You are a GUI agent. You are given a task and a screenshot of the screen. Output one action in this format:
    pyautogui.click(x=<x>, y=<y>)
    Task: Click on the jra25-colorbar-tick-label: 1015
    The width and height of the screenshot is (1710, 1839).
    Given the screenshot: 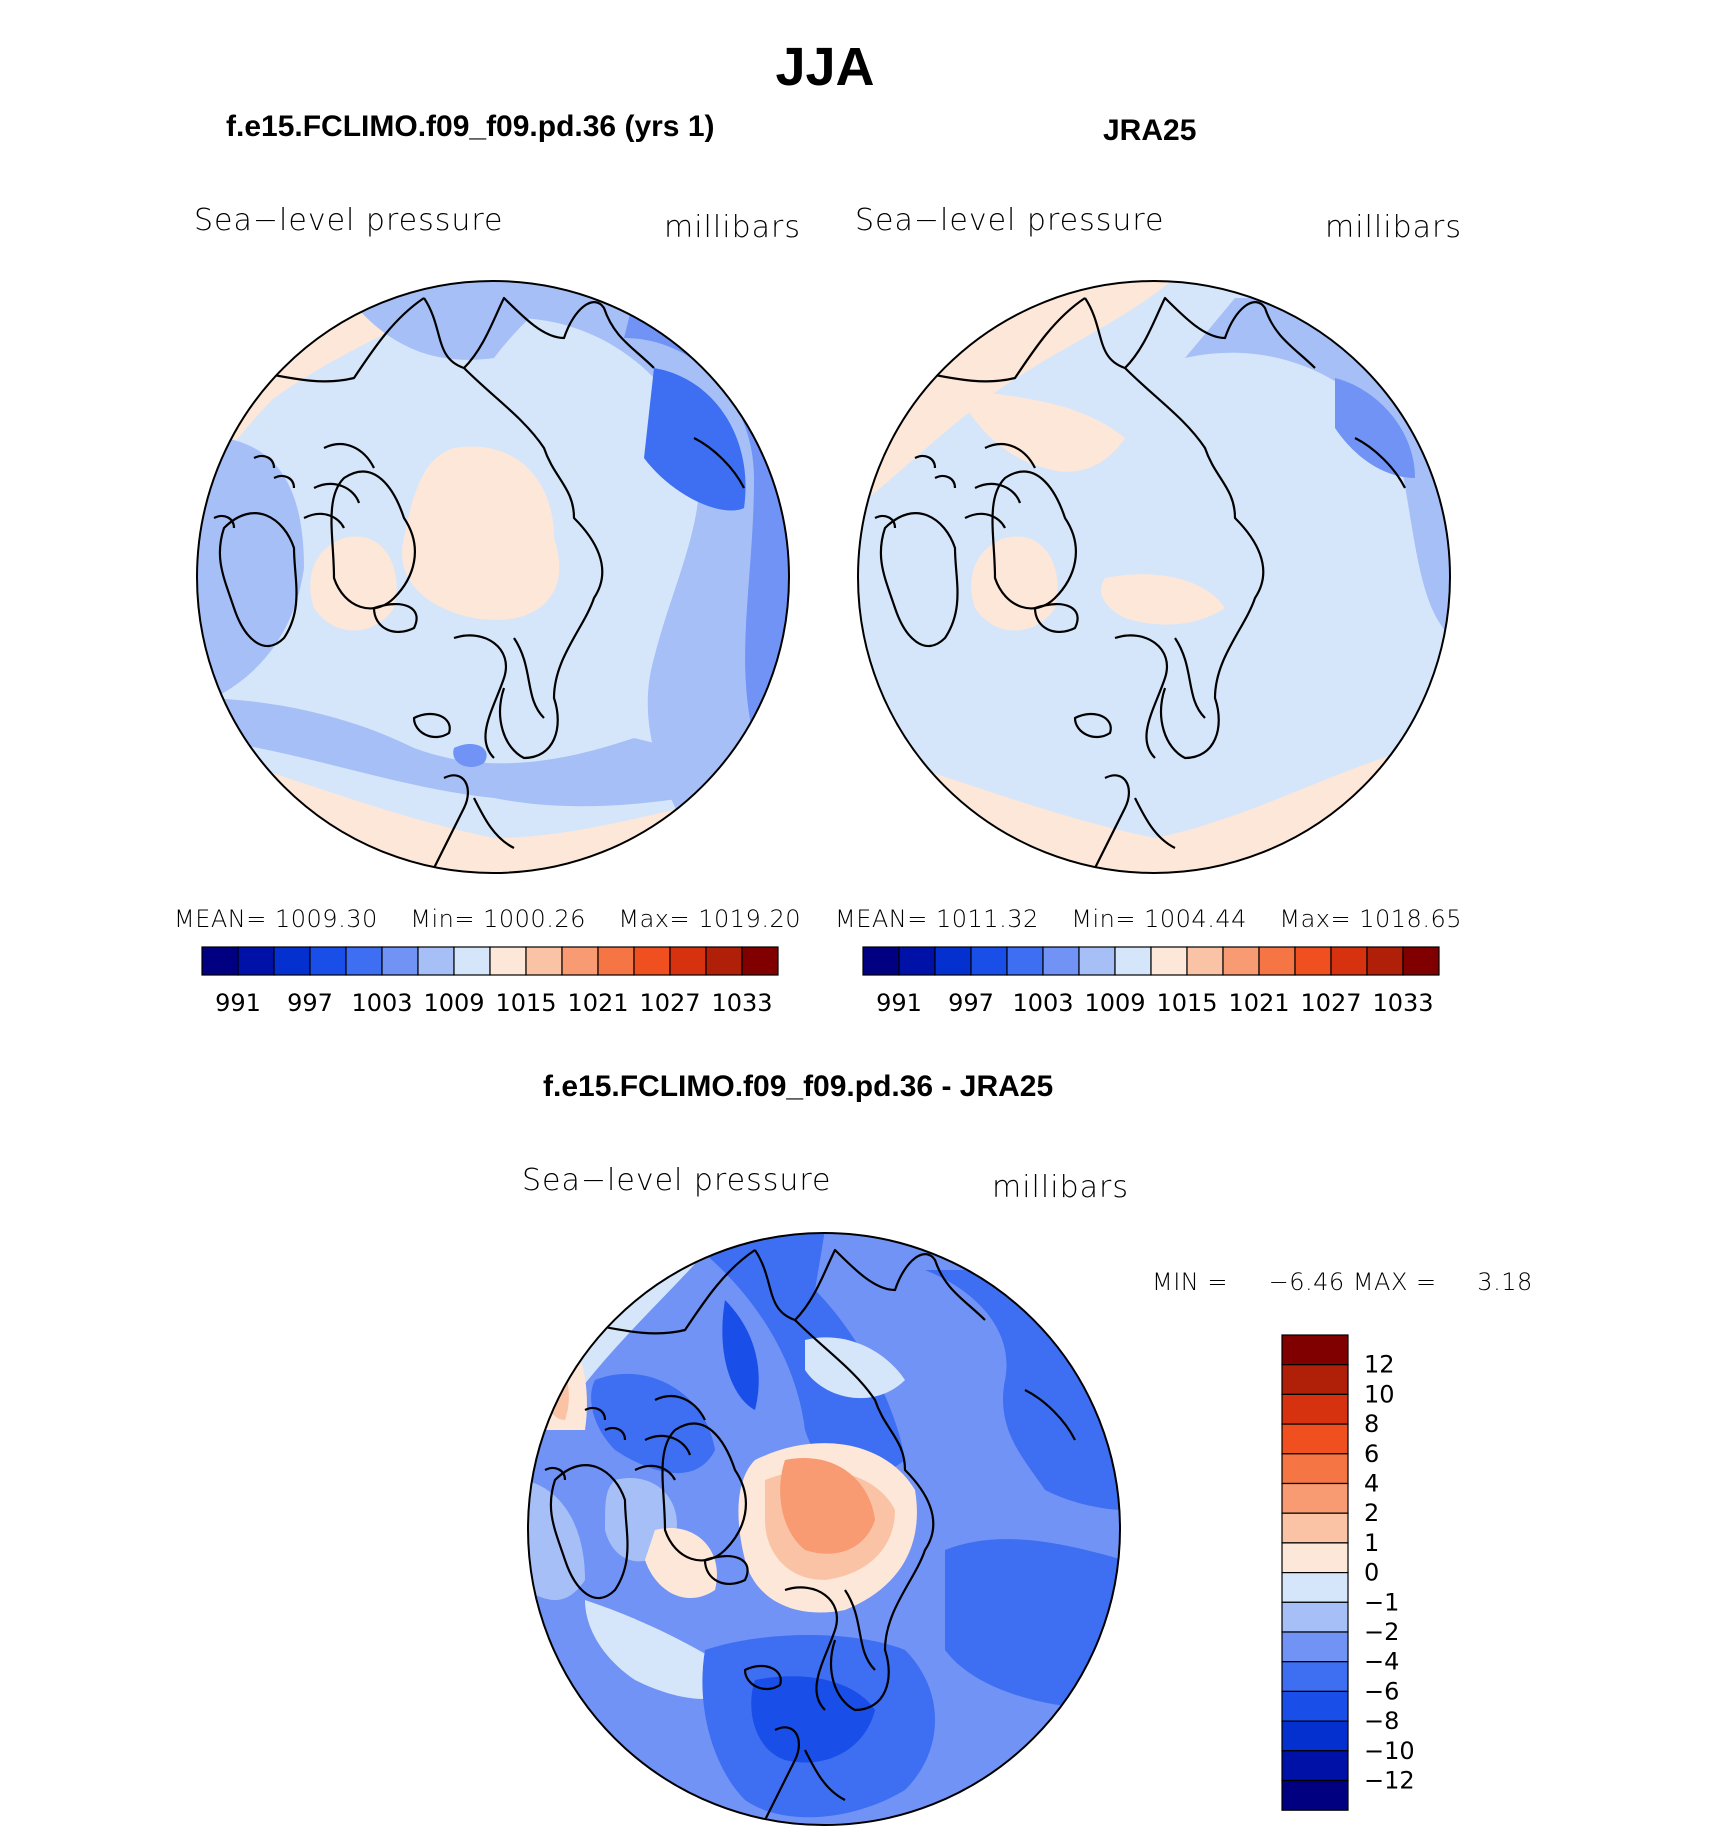 What is the action you would take?
    pyautogui.click(x=1186, y=1003)
    